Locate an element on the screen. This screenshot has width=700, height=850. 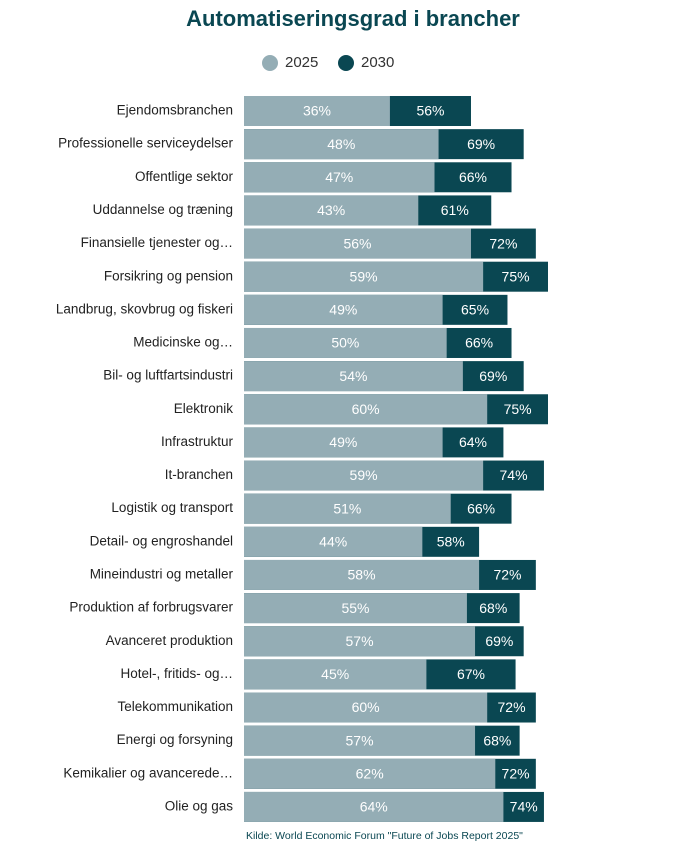
y-tick-label: Olie og gas is located at coordinates (199, 806).